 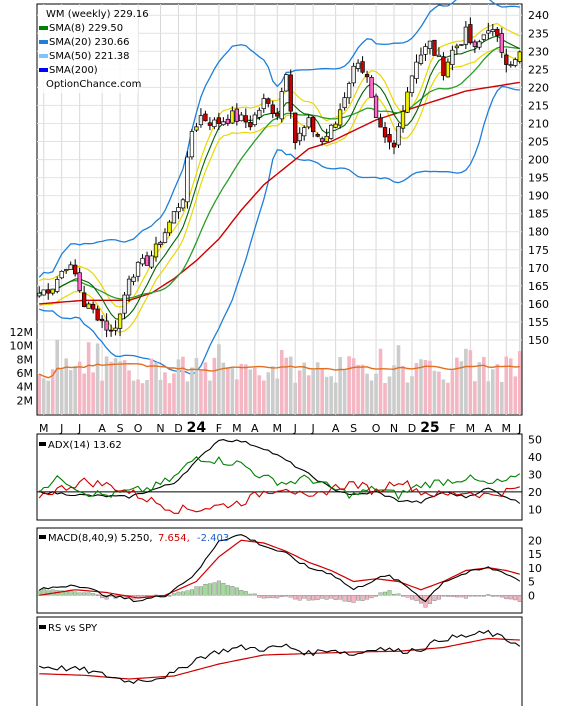 I want to click on rs-panel-frame, so click(x=279, y=661).